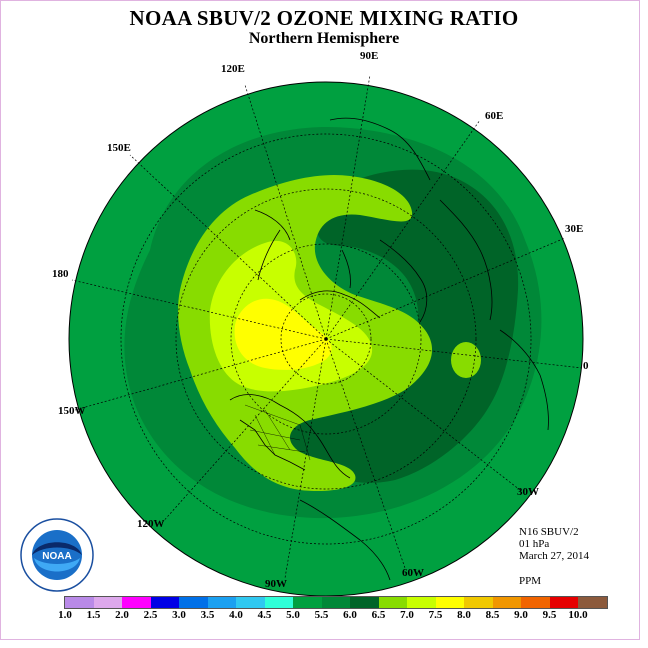 The height and width of the screenshot is (648, 648). What do you see at coordinates (369, 56) in the screenshot?
I see `lon-label-90e: 90E` at bounding box center [369, 56].